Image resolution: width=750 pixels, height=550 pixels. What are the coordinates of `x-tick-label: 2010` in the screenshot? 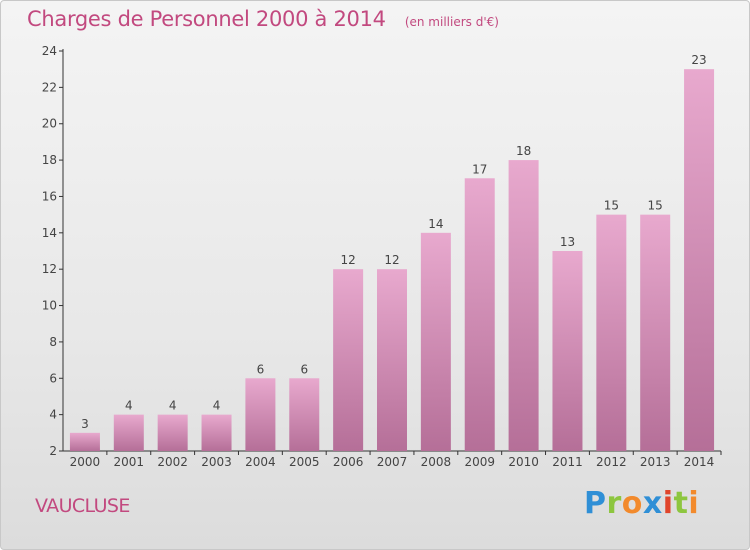 It's located at (523, 462).